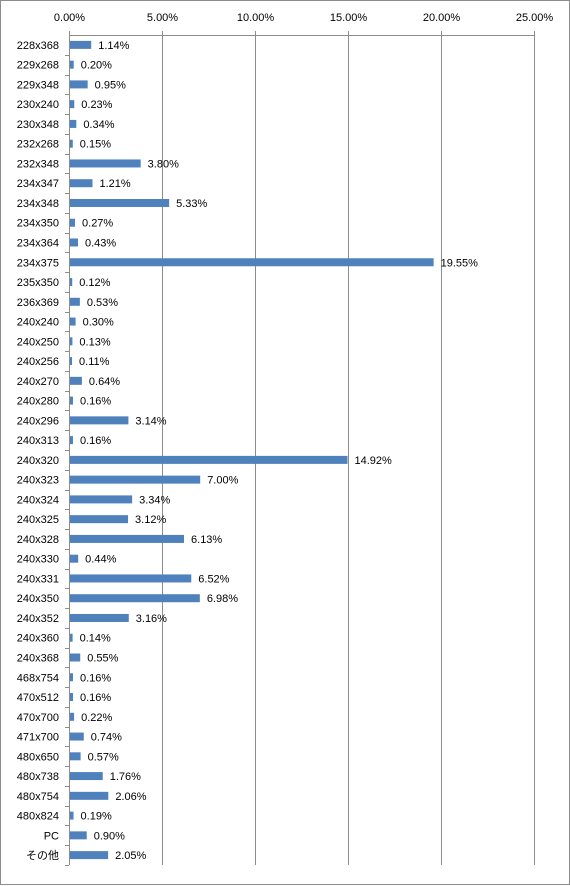 Image resolution: width=570 pixels, height=886 pixels. Describe the element at coordinates (95, 145) in the screenshot. I see `data-label: 0.15%` at that location.